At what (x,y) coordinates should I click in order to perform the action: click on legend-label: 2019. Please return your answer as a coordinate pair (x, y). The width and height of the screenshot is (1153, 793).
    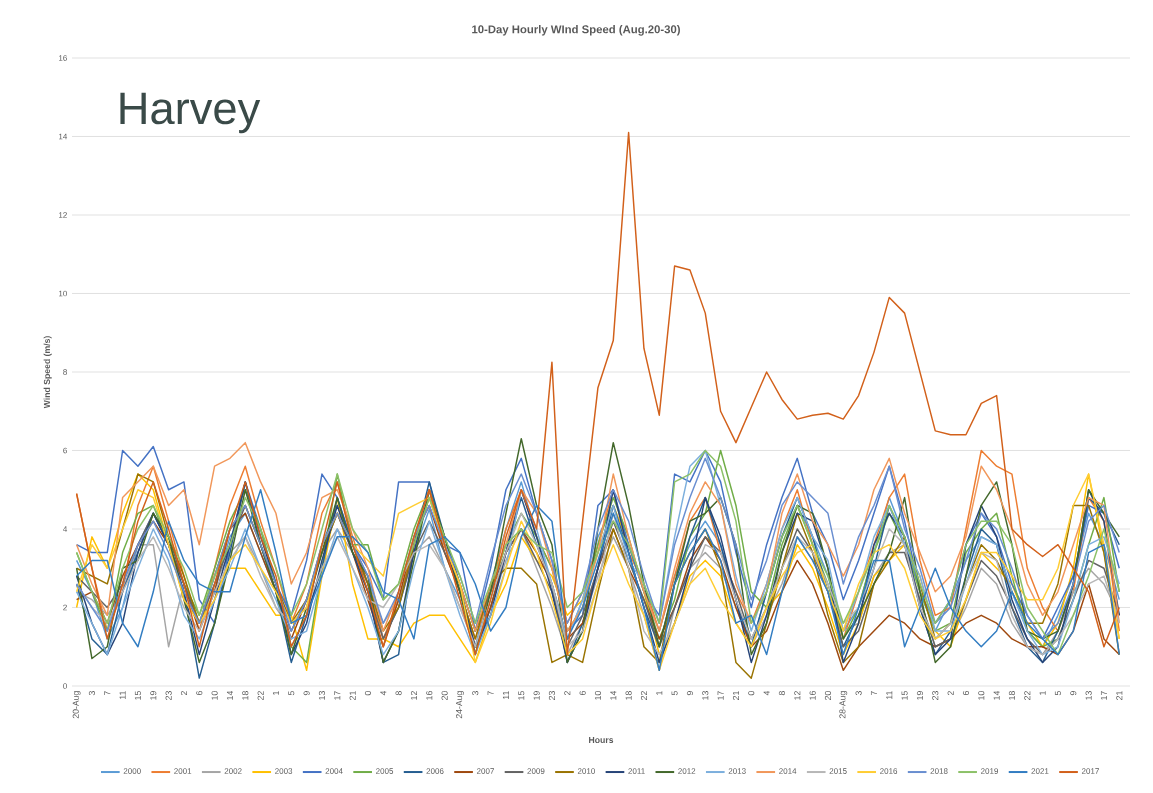
    Looking at the image, I should click on (990, 771).